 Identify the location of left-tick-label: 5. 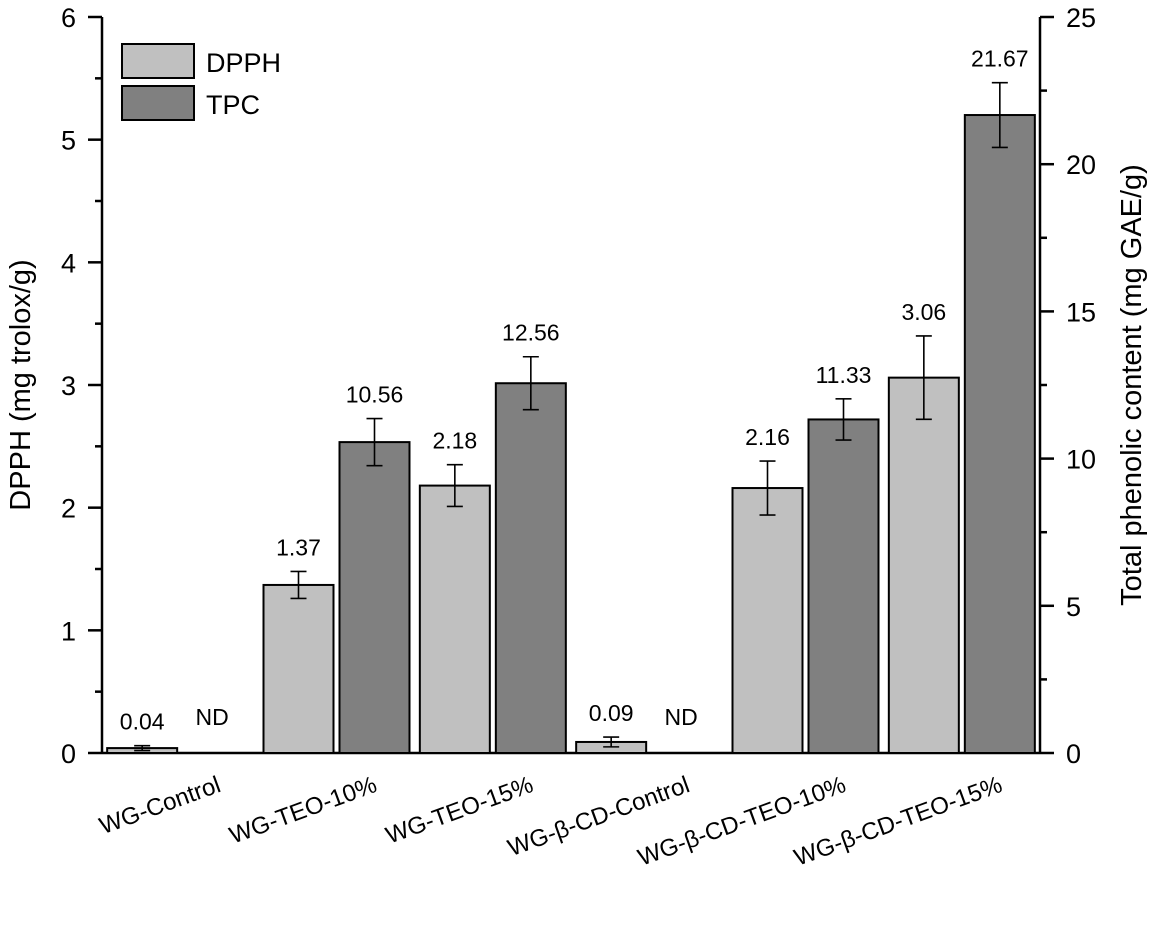
(68, 141).